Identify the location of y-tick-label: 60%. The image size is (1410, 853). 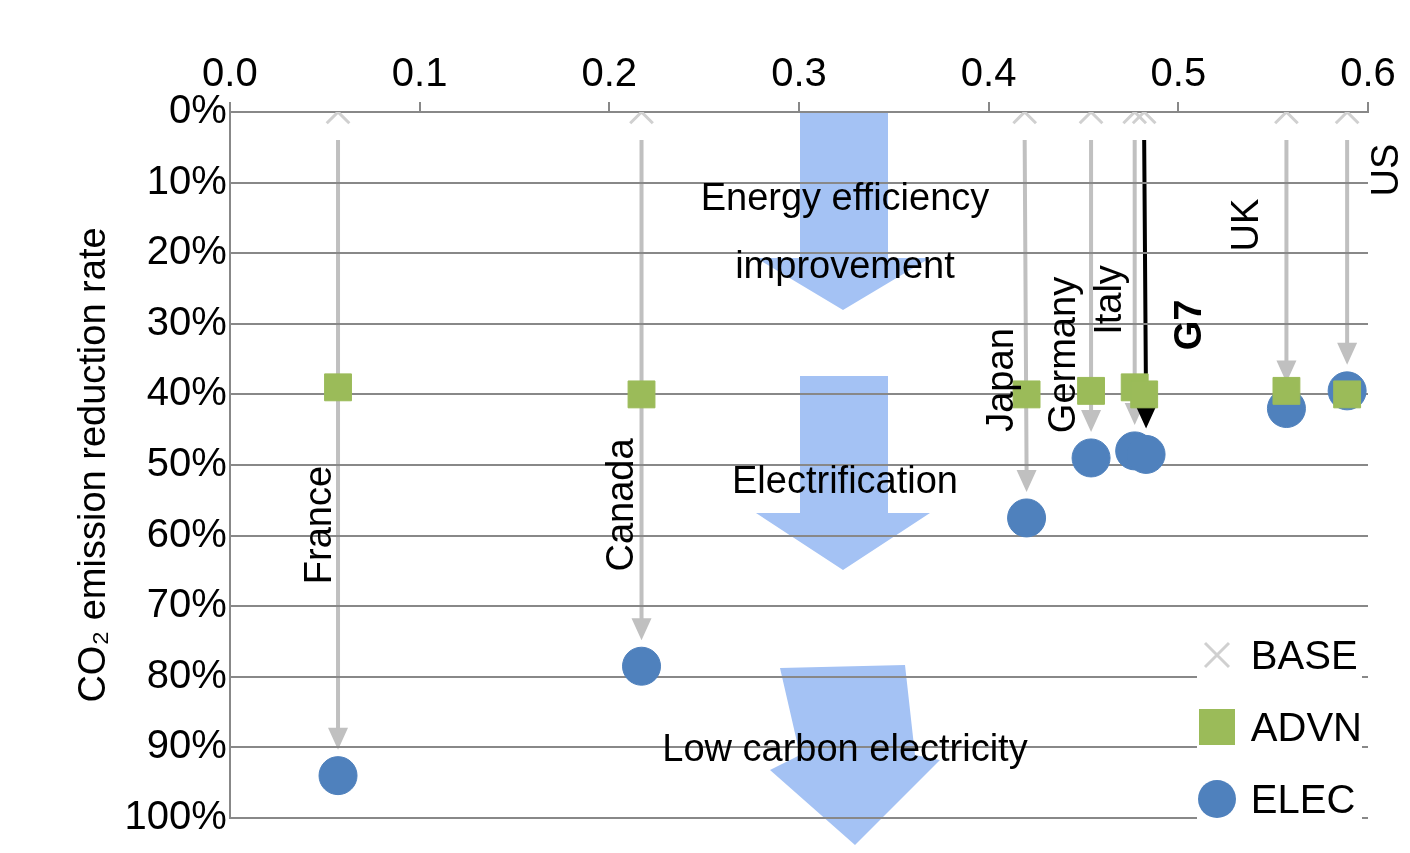
(186, 532).